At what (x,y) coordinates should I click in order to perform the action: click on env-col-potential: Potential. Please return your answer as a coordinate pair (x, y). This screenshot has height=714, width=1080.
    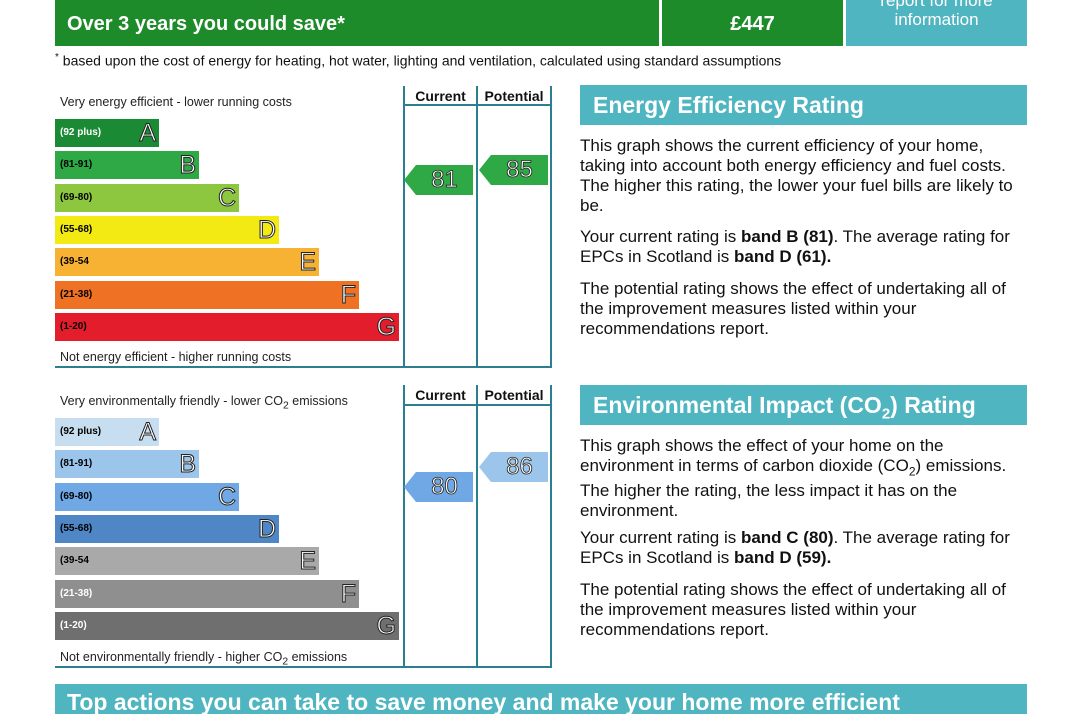
    Looking at the image, I should click on (514, 395).